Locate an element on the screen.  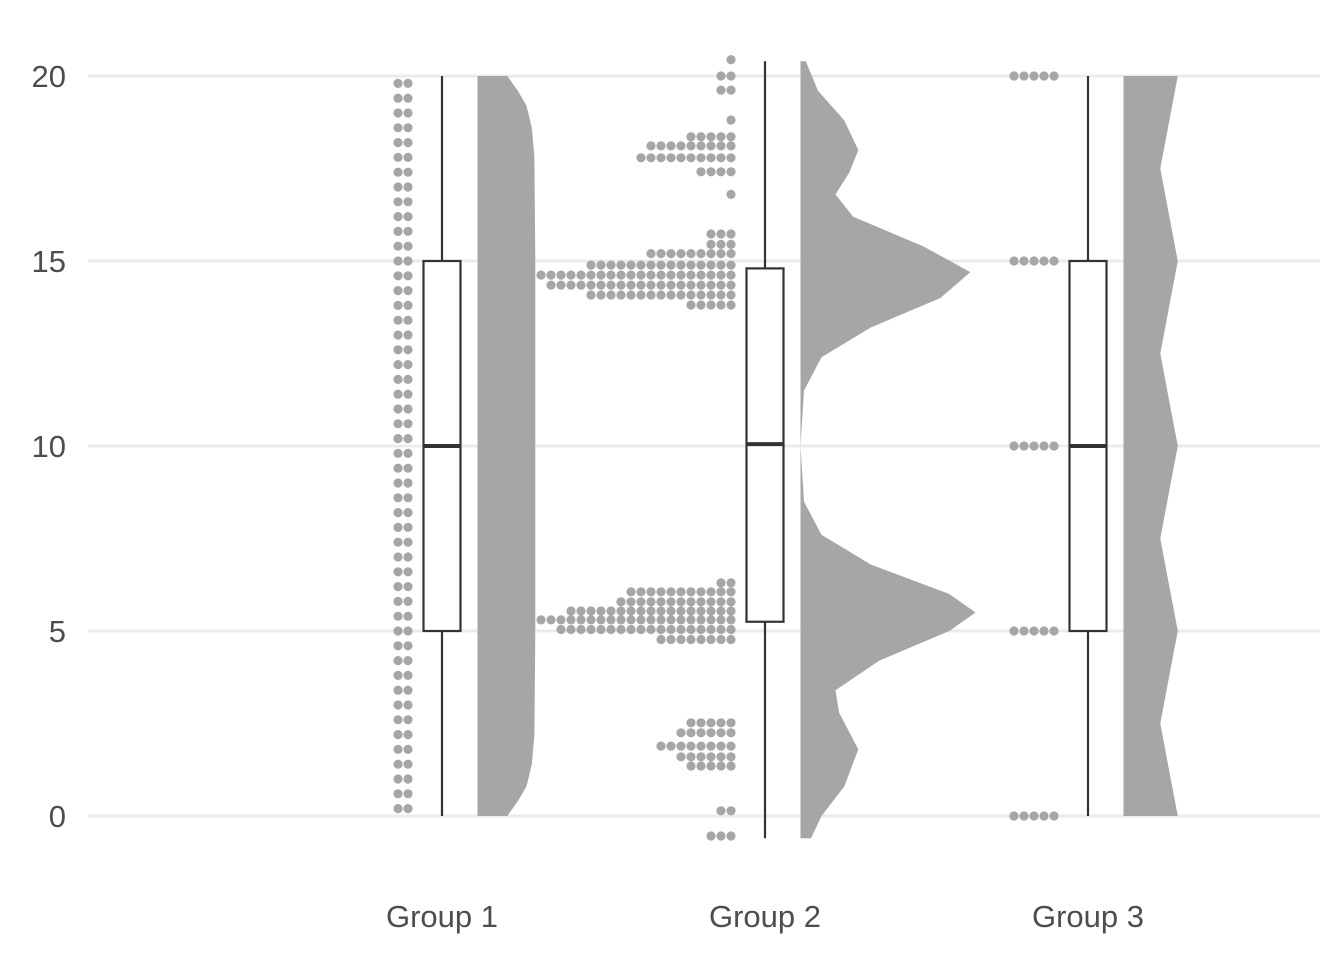
y-axis-ticks: 0 5 10 15 20 is located at coordinates (49, 446).